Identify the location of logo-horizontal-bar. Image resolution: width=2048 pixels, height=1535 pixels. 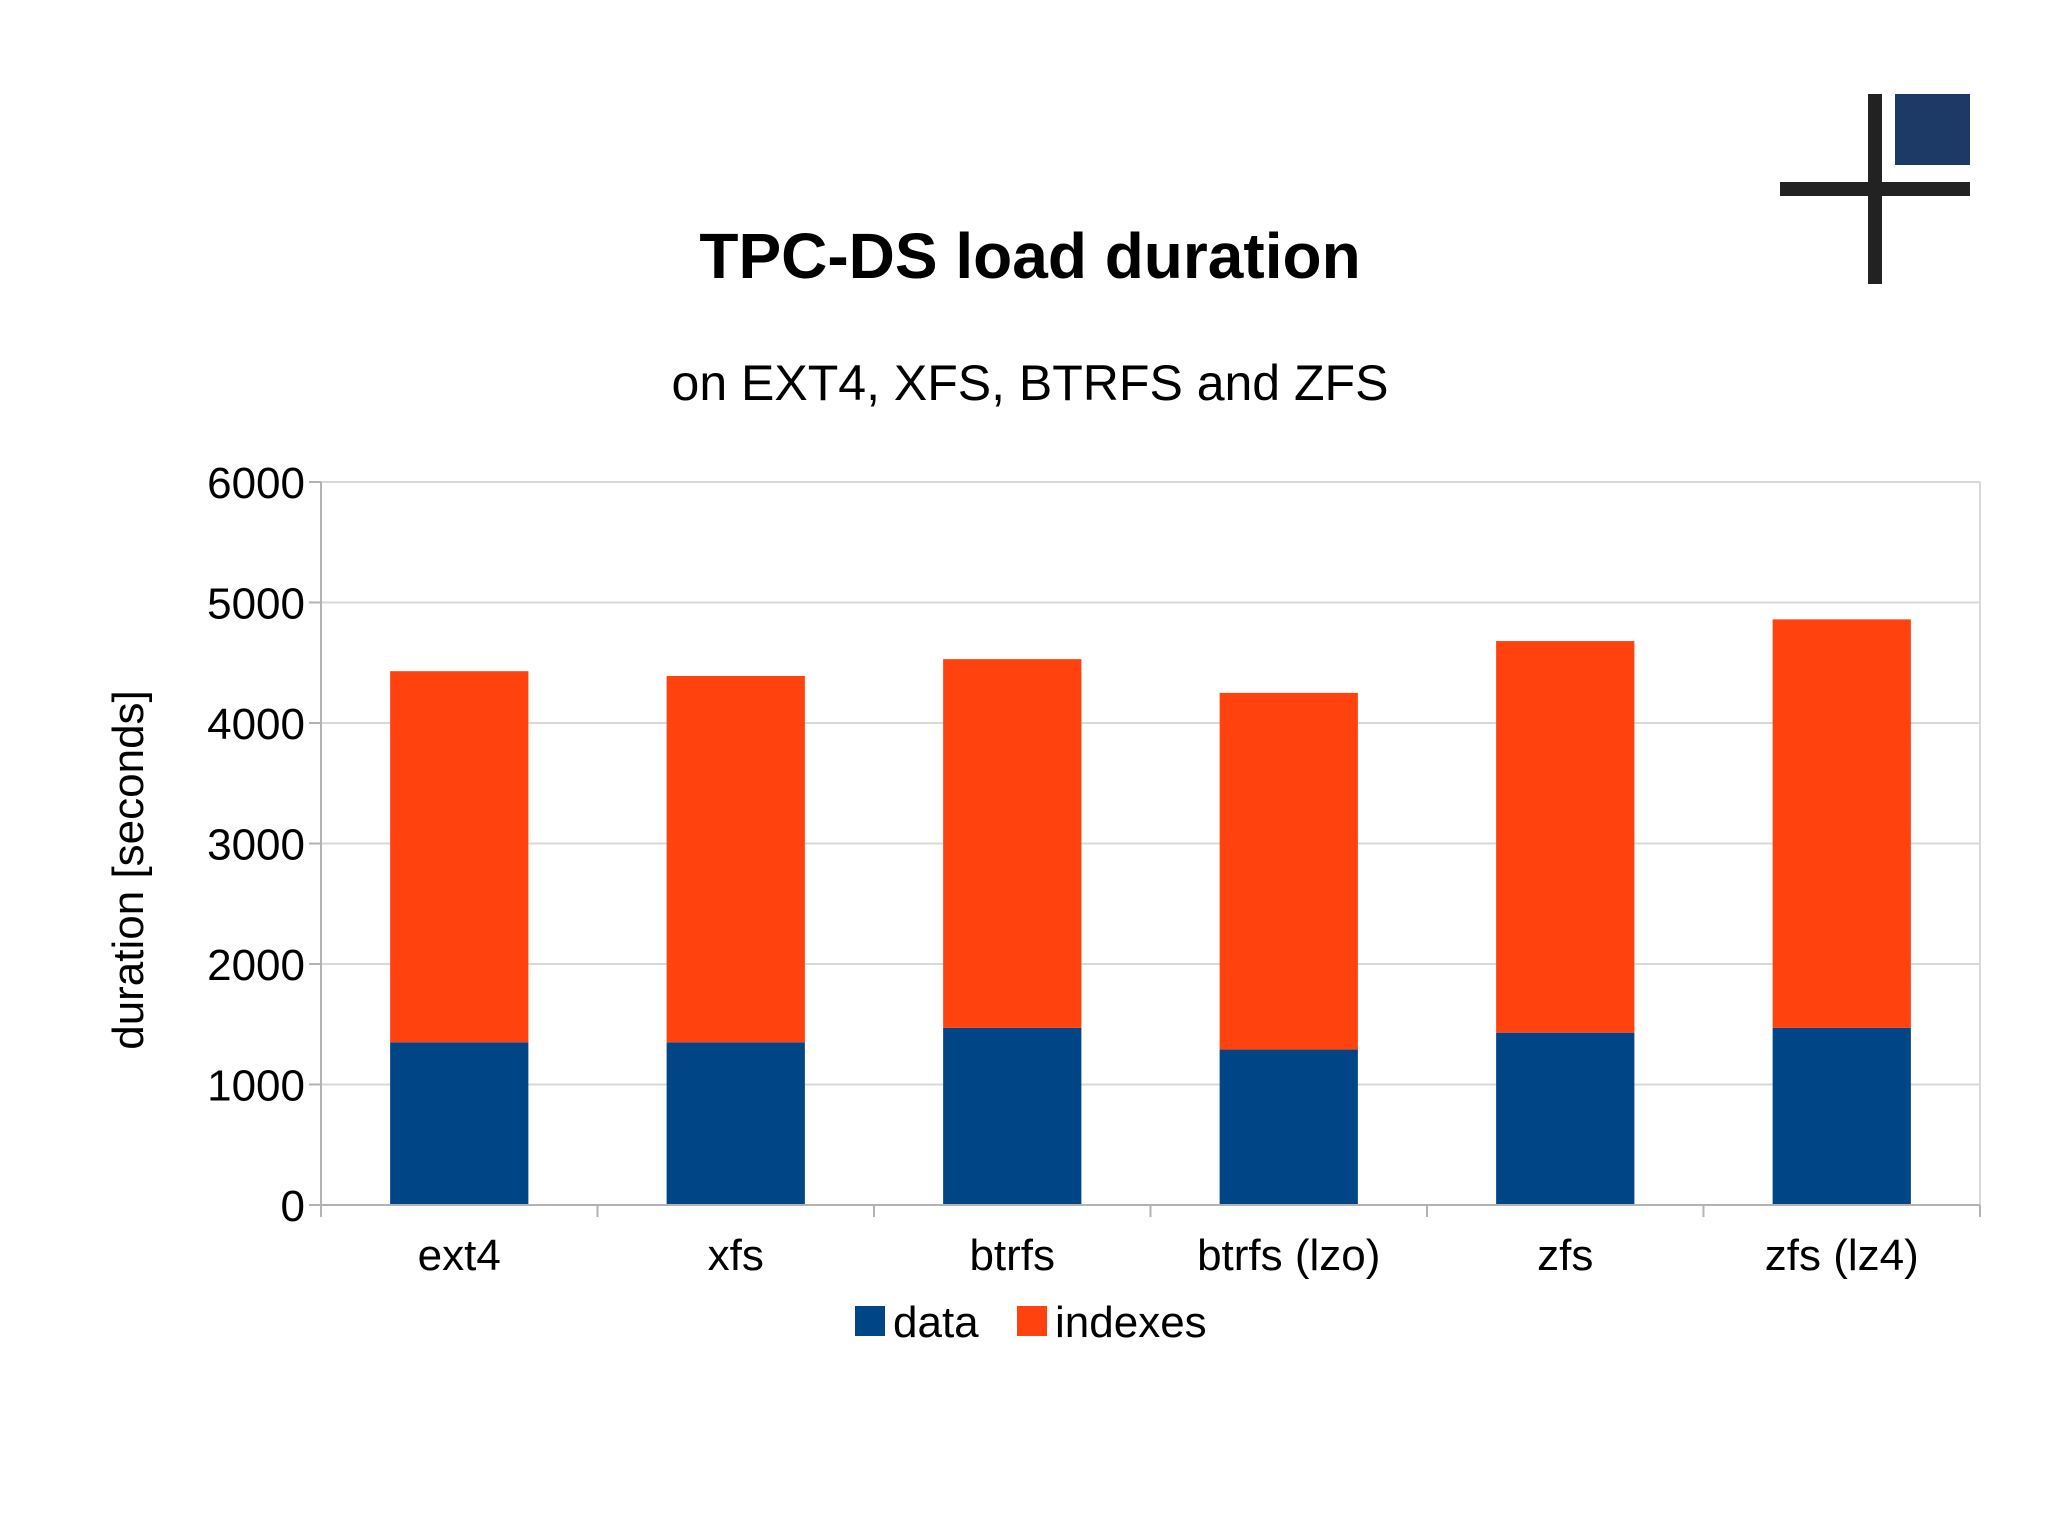
(1875, 189).